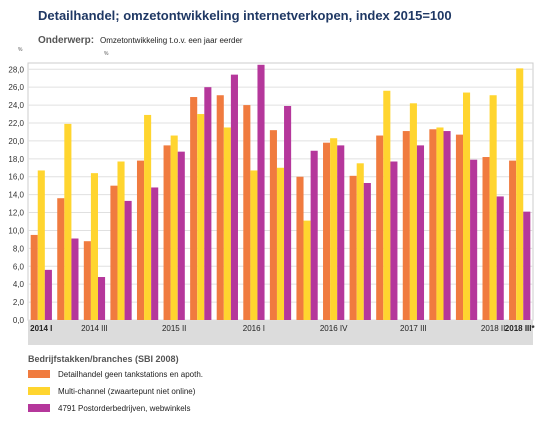  What do you see at coordinates (334, 328) in the screenshot?
I see `x-tick-label: 2016 IV` at bounding box center [334, 328].